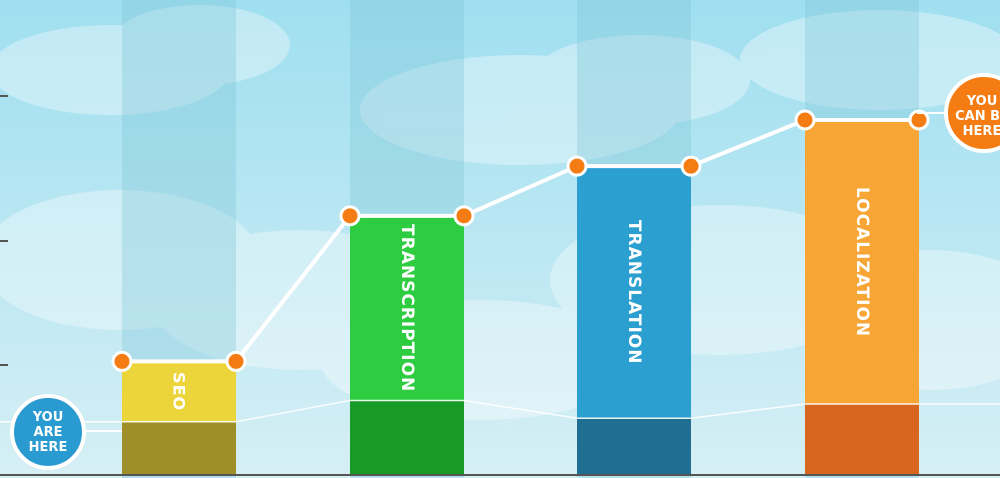  I want to click on point-marker-seo-left, so click(122, 361).